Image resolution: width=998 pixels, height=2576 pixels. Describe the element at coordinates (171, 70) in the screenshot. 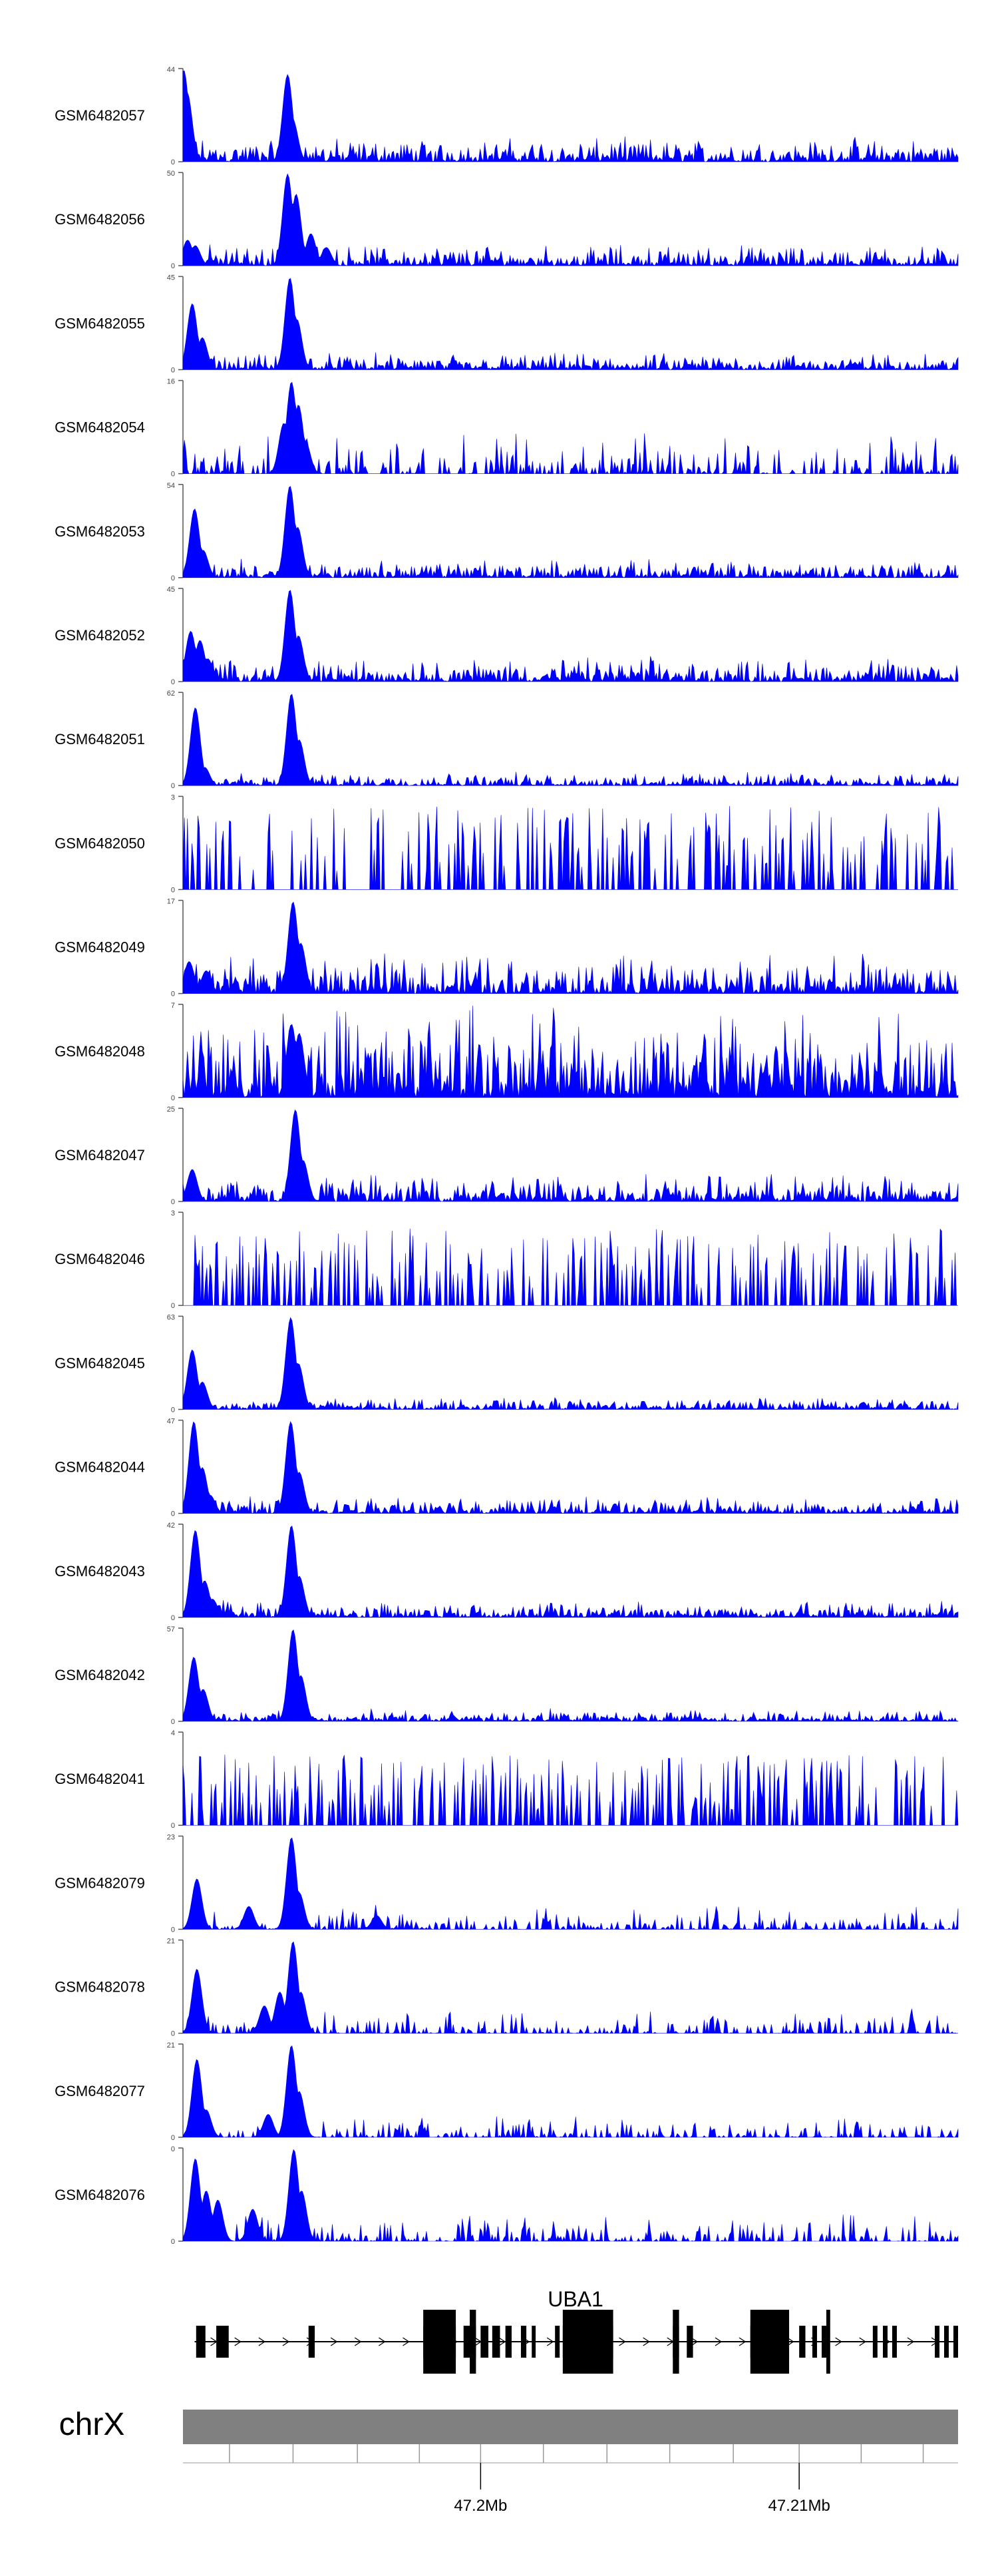

I see `y-max-label: 44` at that location.